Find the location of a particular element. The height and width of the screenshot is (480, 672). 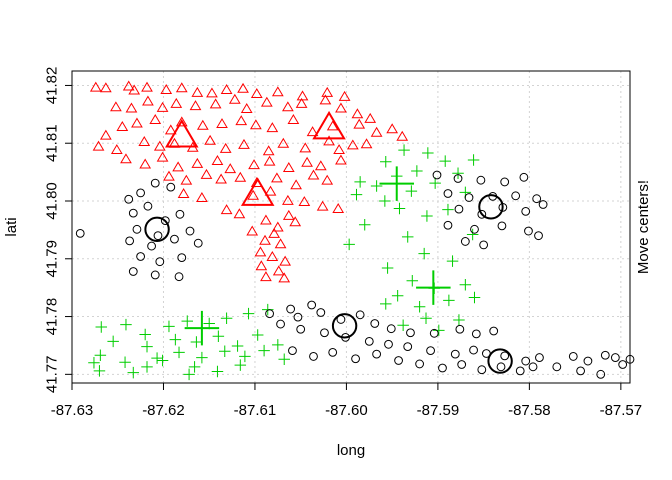

x-tick-label: -87.62 is located at coordinates (163, 410).